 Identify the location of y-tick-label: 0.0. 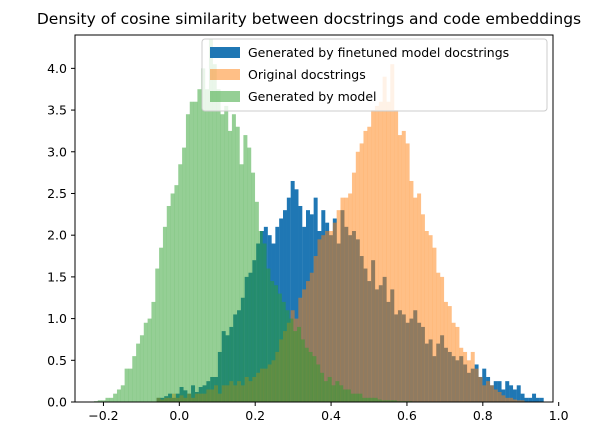
(57, 402).